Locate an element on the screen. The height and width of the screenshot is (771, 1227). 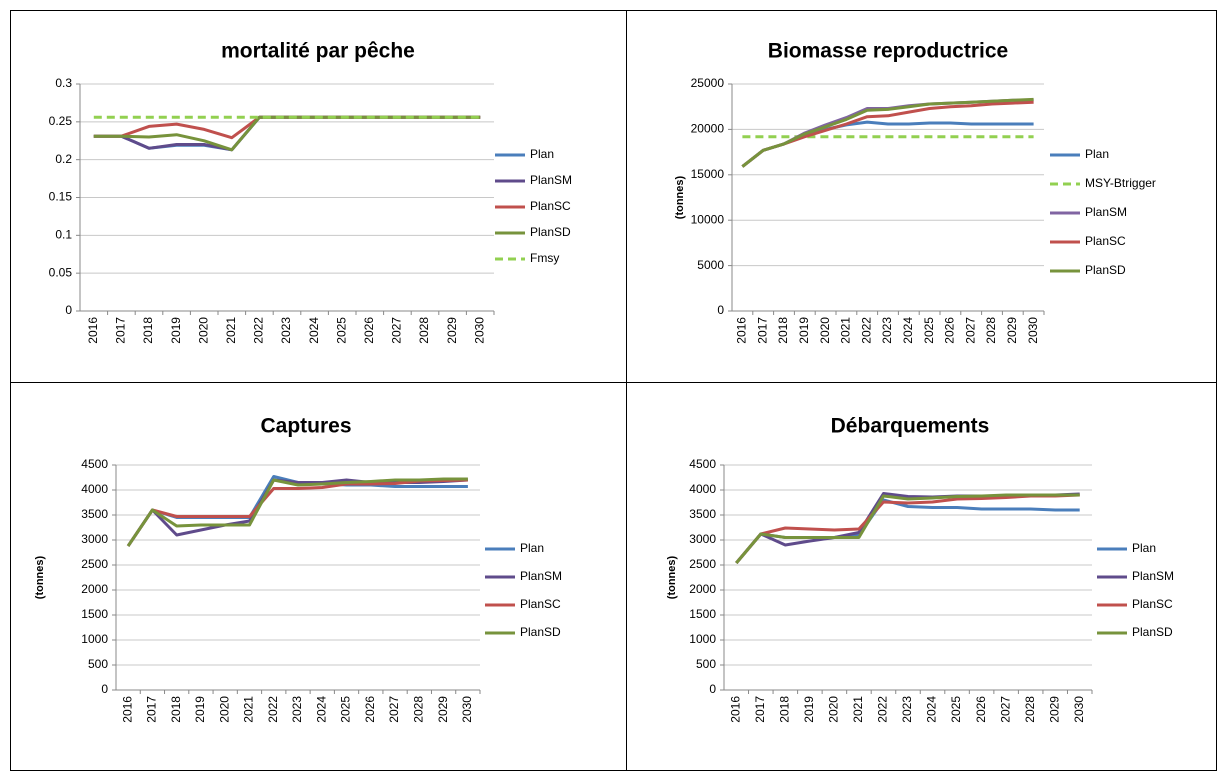
y-tick-label: 0.1 is located at coordinates (63, 235).